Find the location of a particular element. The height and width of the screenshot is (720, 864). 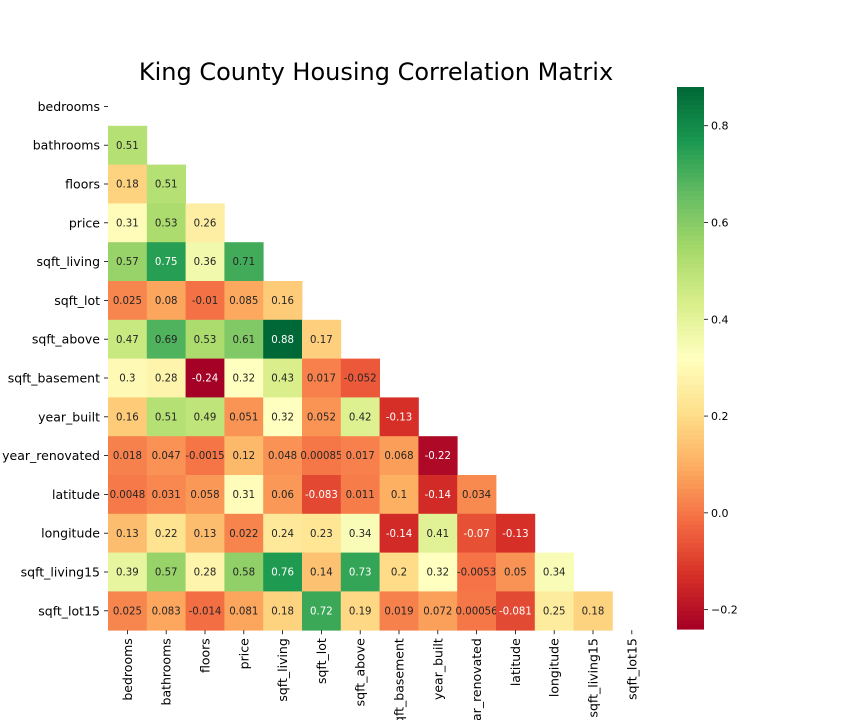

cell-value-label: 0.022 is located at coordinates (243, 534).